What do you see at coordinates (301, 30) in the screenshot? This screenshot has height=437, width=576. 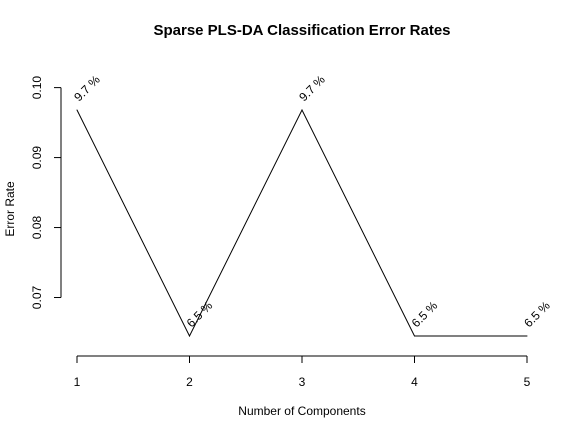 I see `chart-title: Sparse PLS-DA Classification Error Rates` at bounding box center [301, 30].